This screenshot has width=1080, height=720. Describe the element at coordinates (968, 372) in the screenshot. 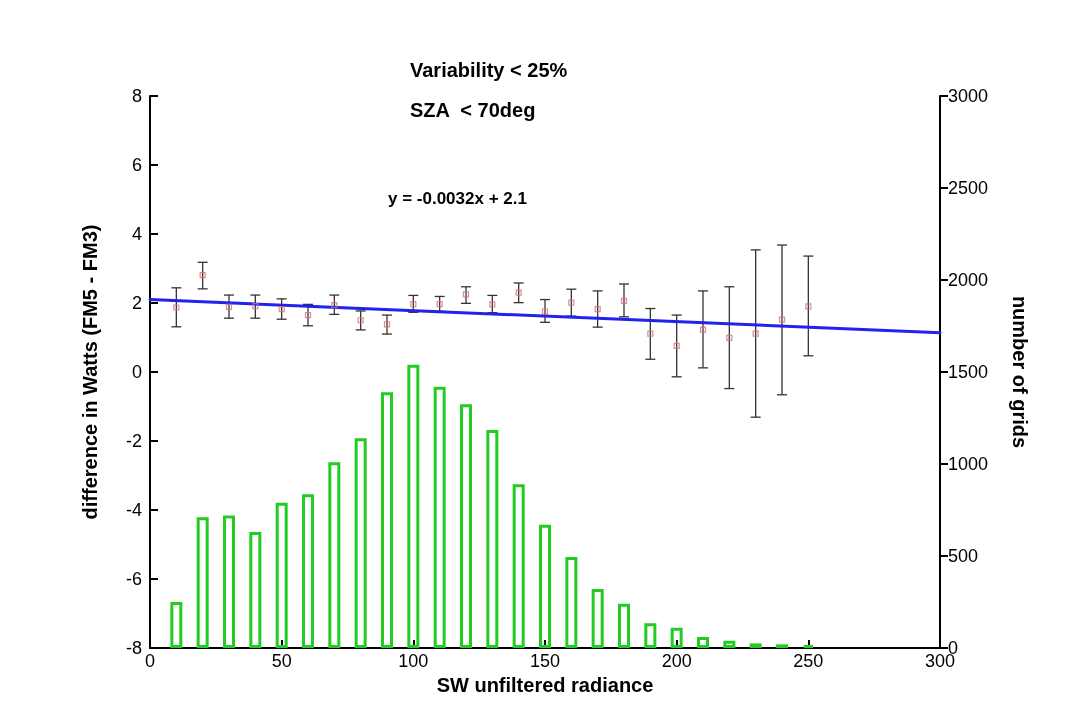

I see `y2-tick-label: 1500` at that location.